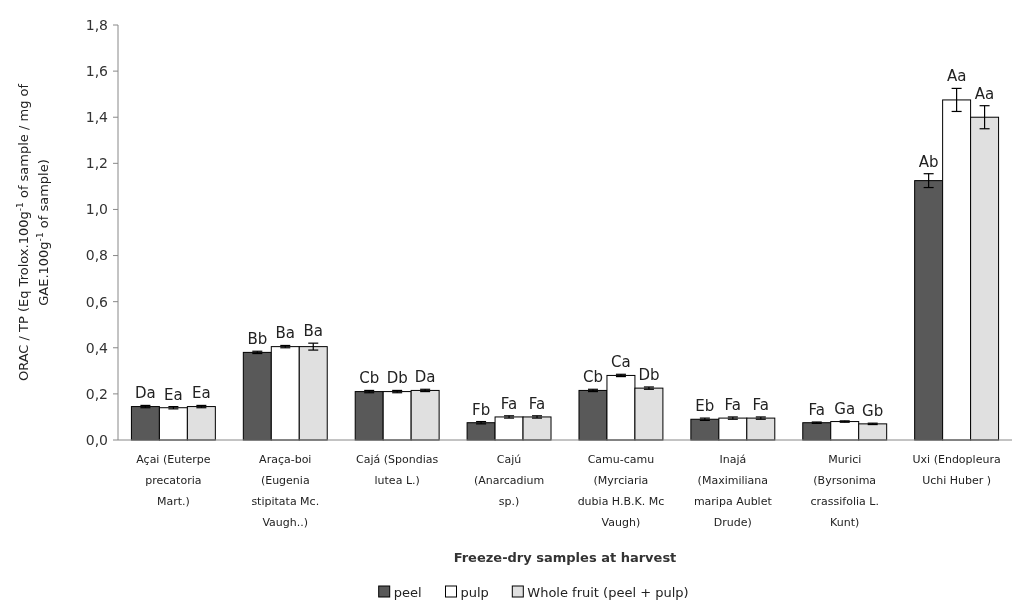 The height and width of the screenshot is (604, 1029). What do you see at coordinates (956, 470) in the screenshot?
I see `x-tick-label: Uxi (Endopleura Uchi Huber )` at bounding box center [956, 470].